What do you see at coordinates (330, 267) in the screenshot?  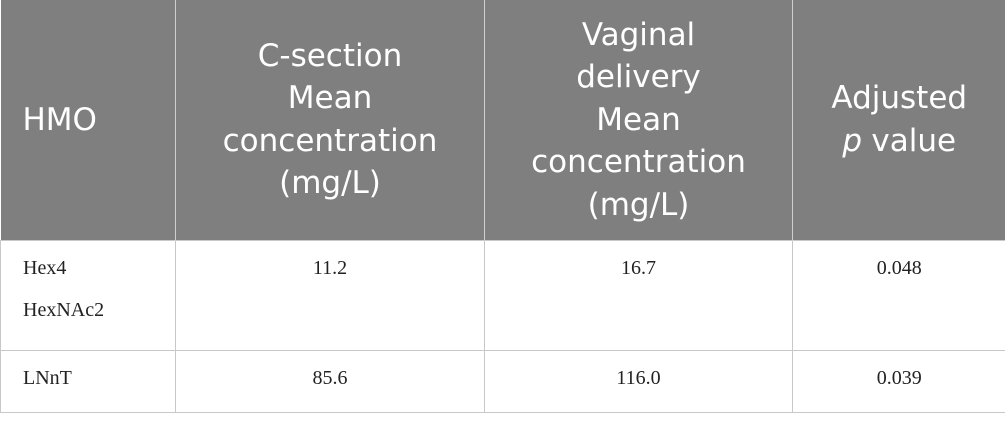 I see `cell-value: 11.2` at bounding box center [330, 267].